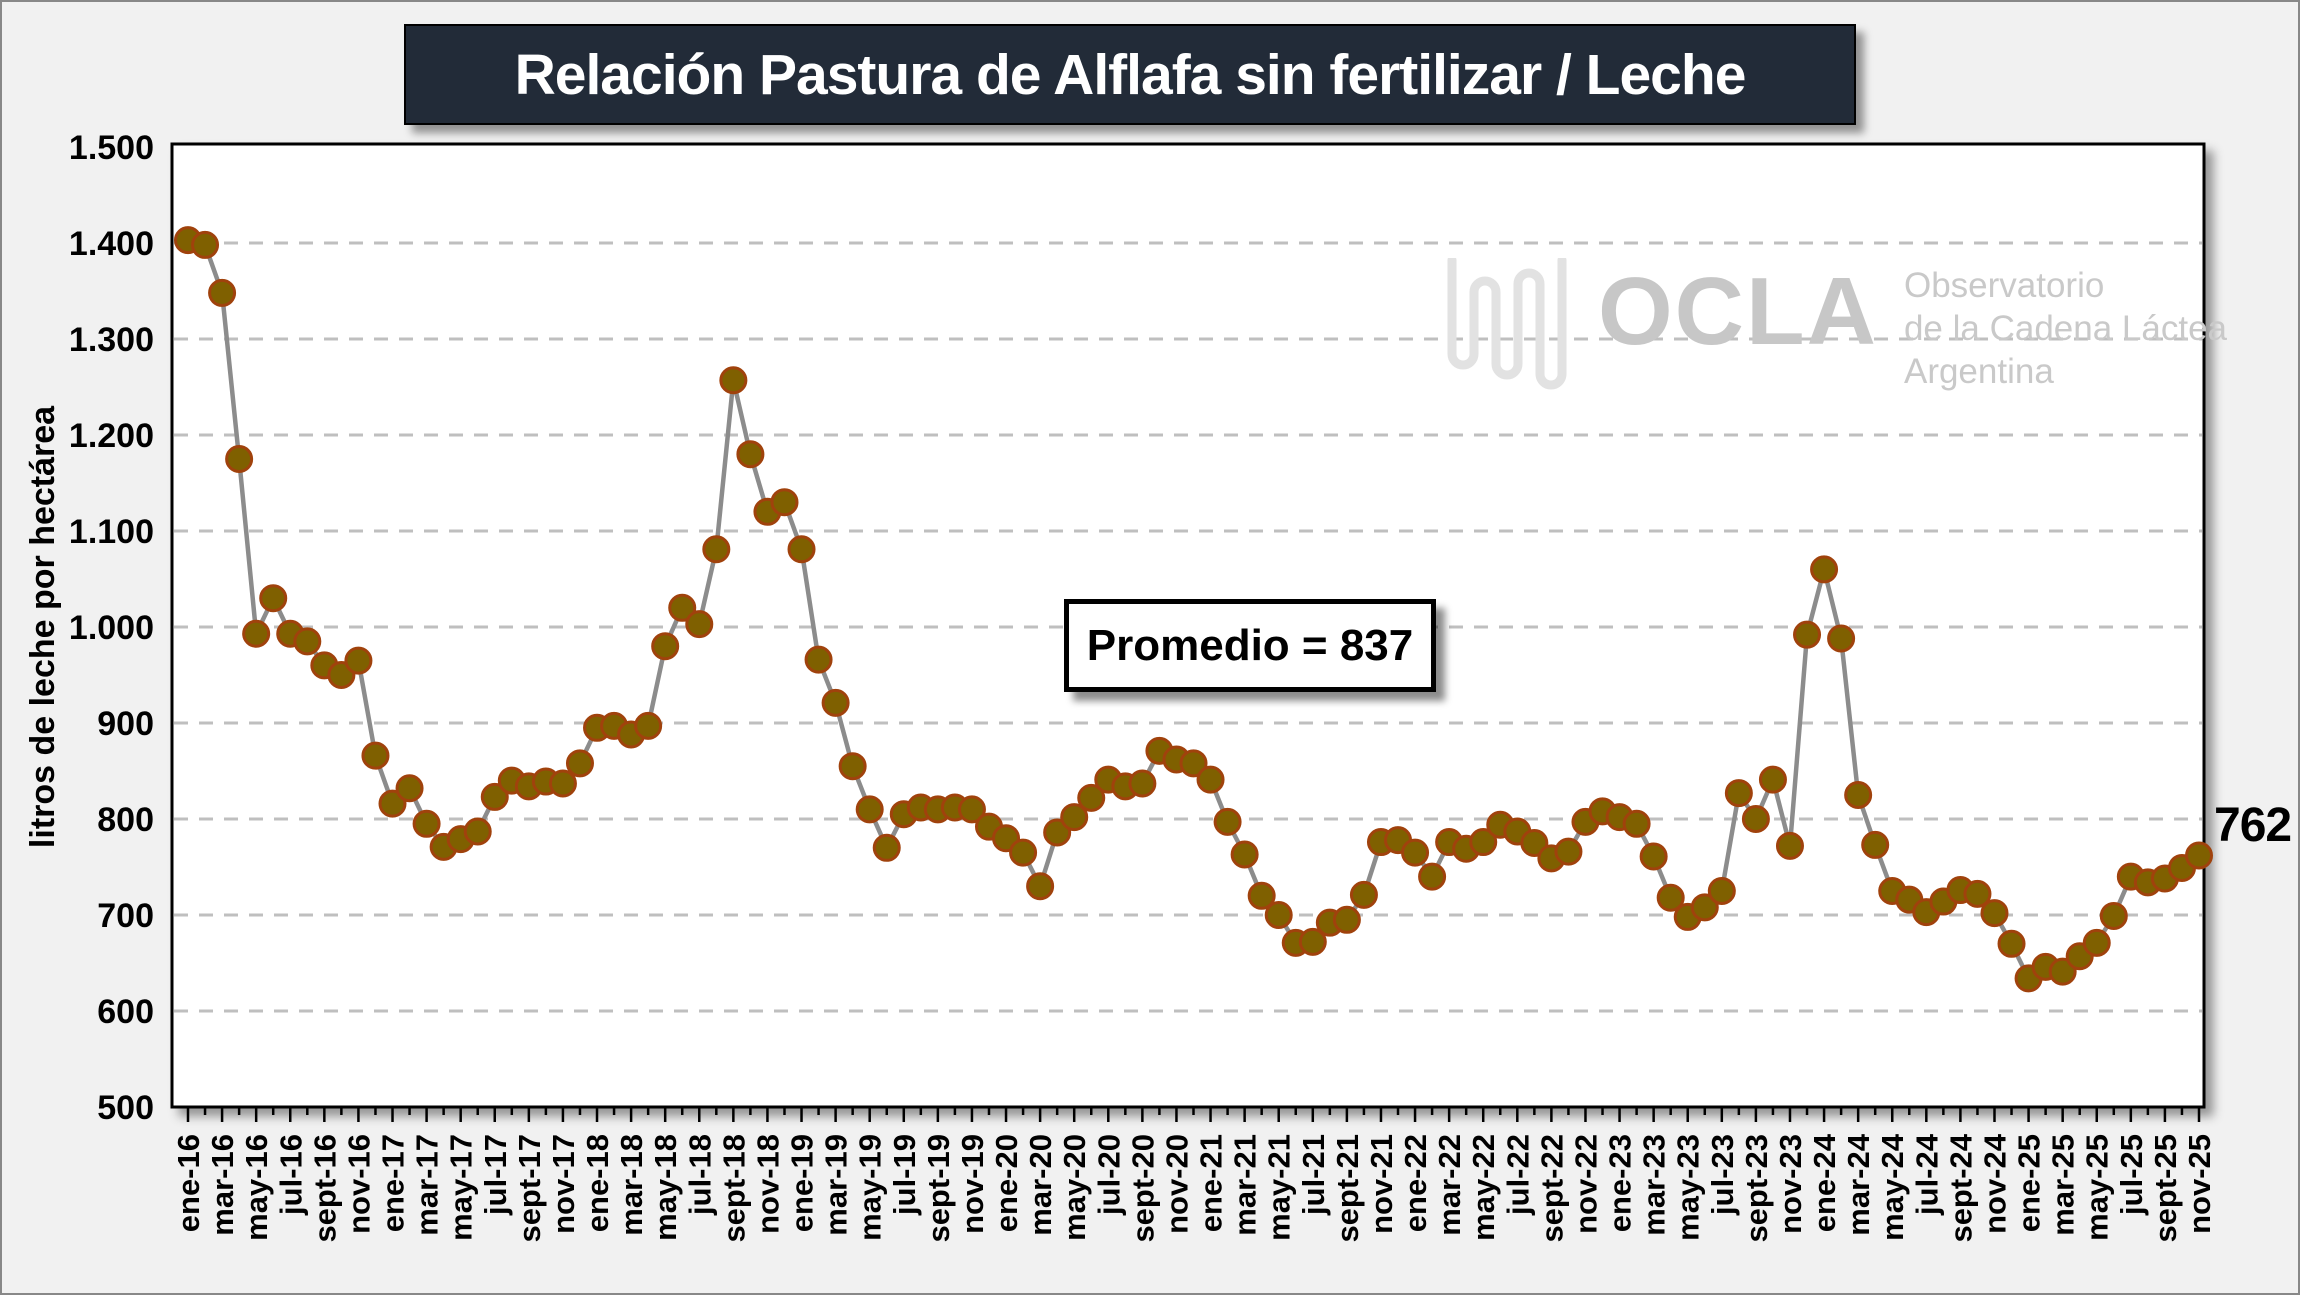 This screenshot has height=1295, width=2300. I want to click on x-tick-label: sept-20, so click(1142, 1188).